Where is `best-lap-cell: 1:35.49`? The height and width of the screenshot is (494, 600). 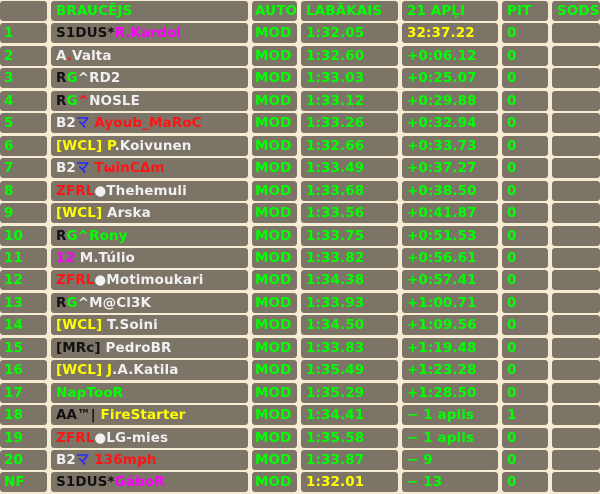 best-lap-cell: 1:35.49 is located at coordinates (349, 370).